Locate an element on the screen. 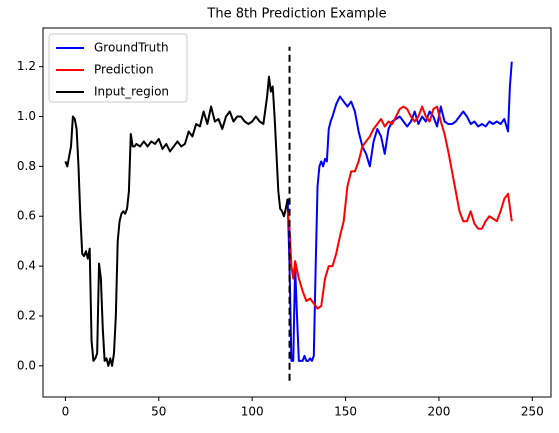  y-tick-label: 0.4 is located at coordinates (26, 266).